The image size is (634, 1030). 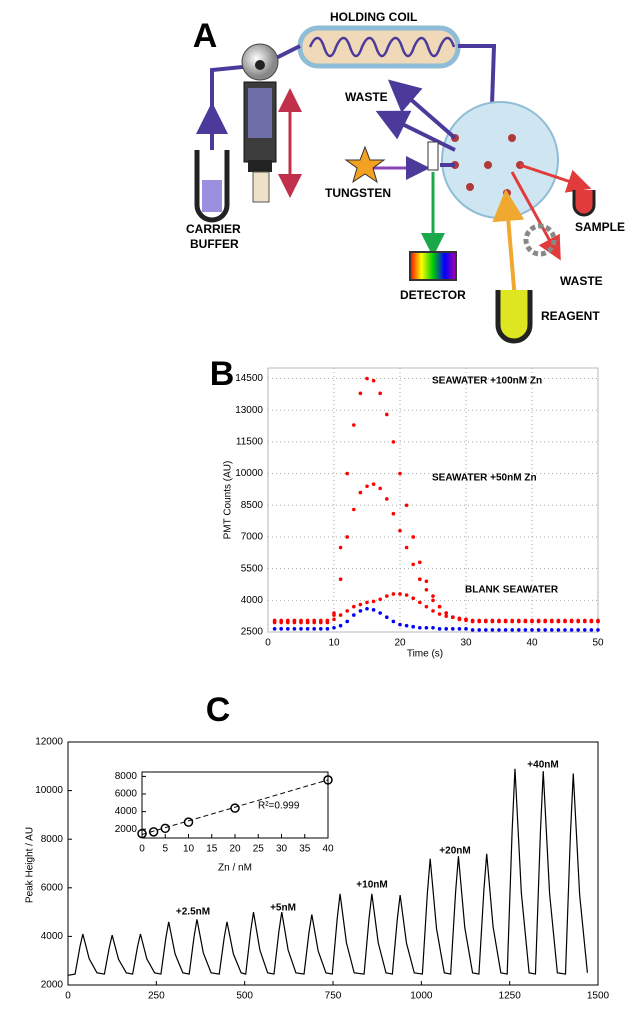 I want to click on sample-tube, so click(x=584, y=203).